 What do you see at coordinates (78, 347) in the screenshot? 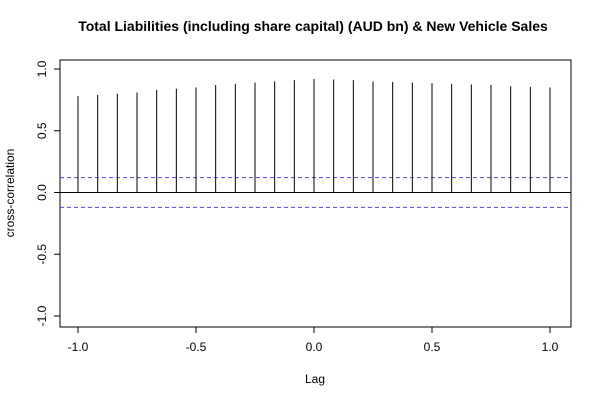
I see `x-tick-label: -1.0` at bounding box center [78, 347].